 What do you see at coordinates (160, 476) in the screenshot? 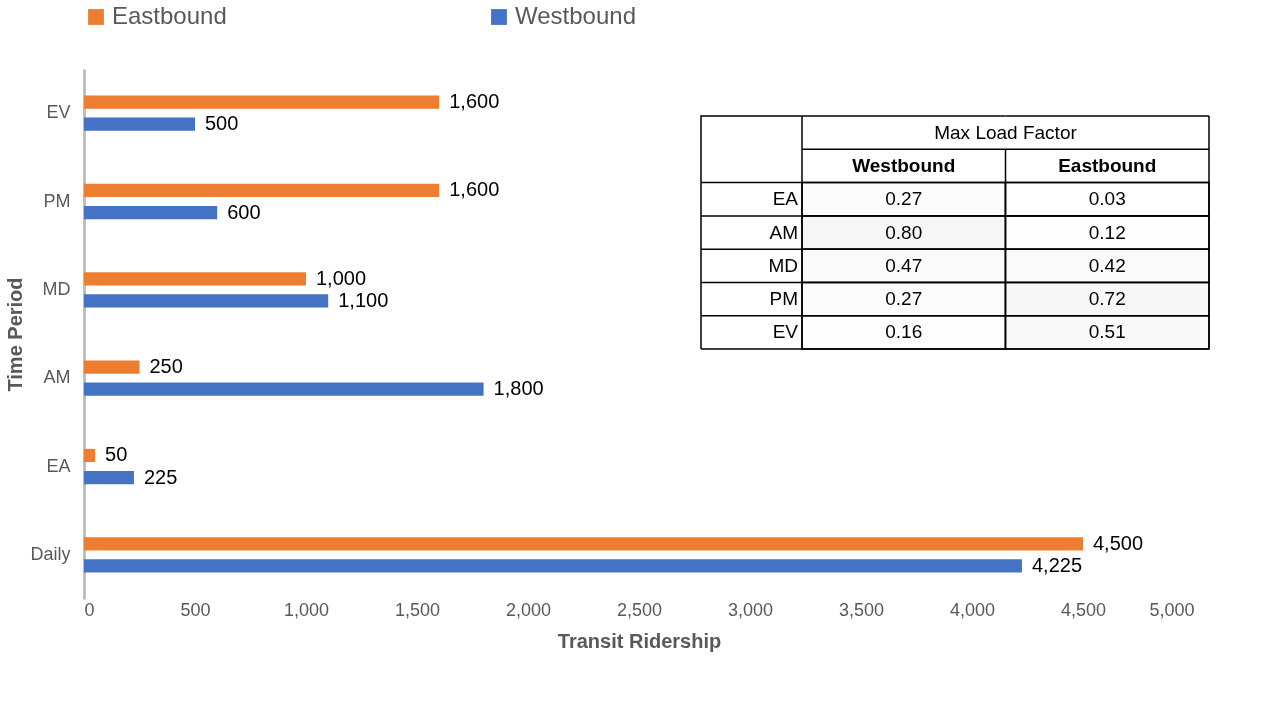
I see `data-label: 225` at bounding box center [160, 476].